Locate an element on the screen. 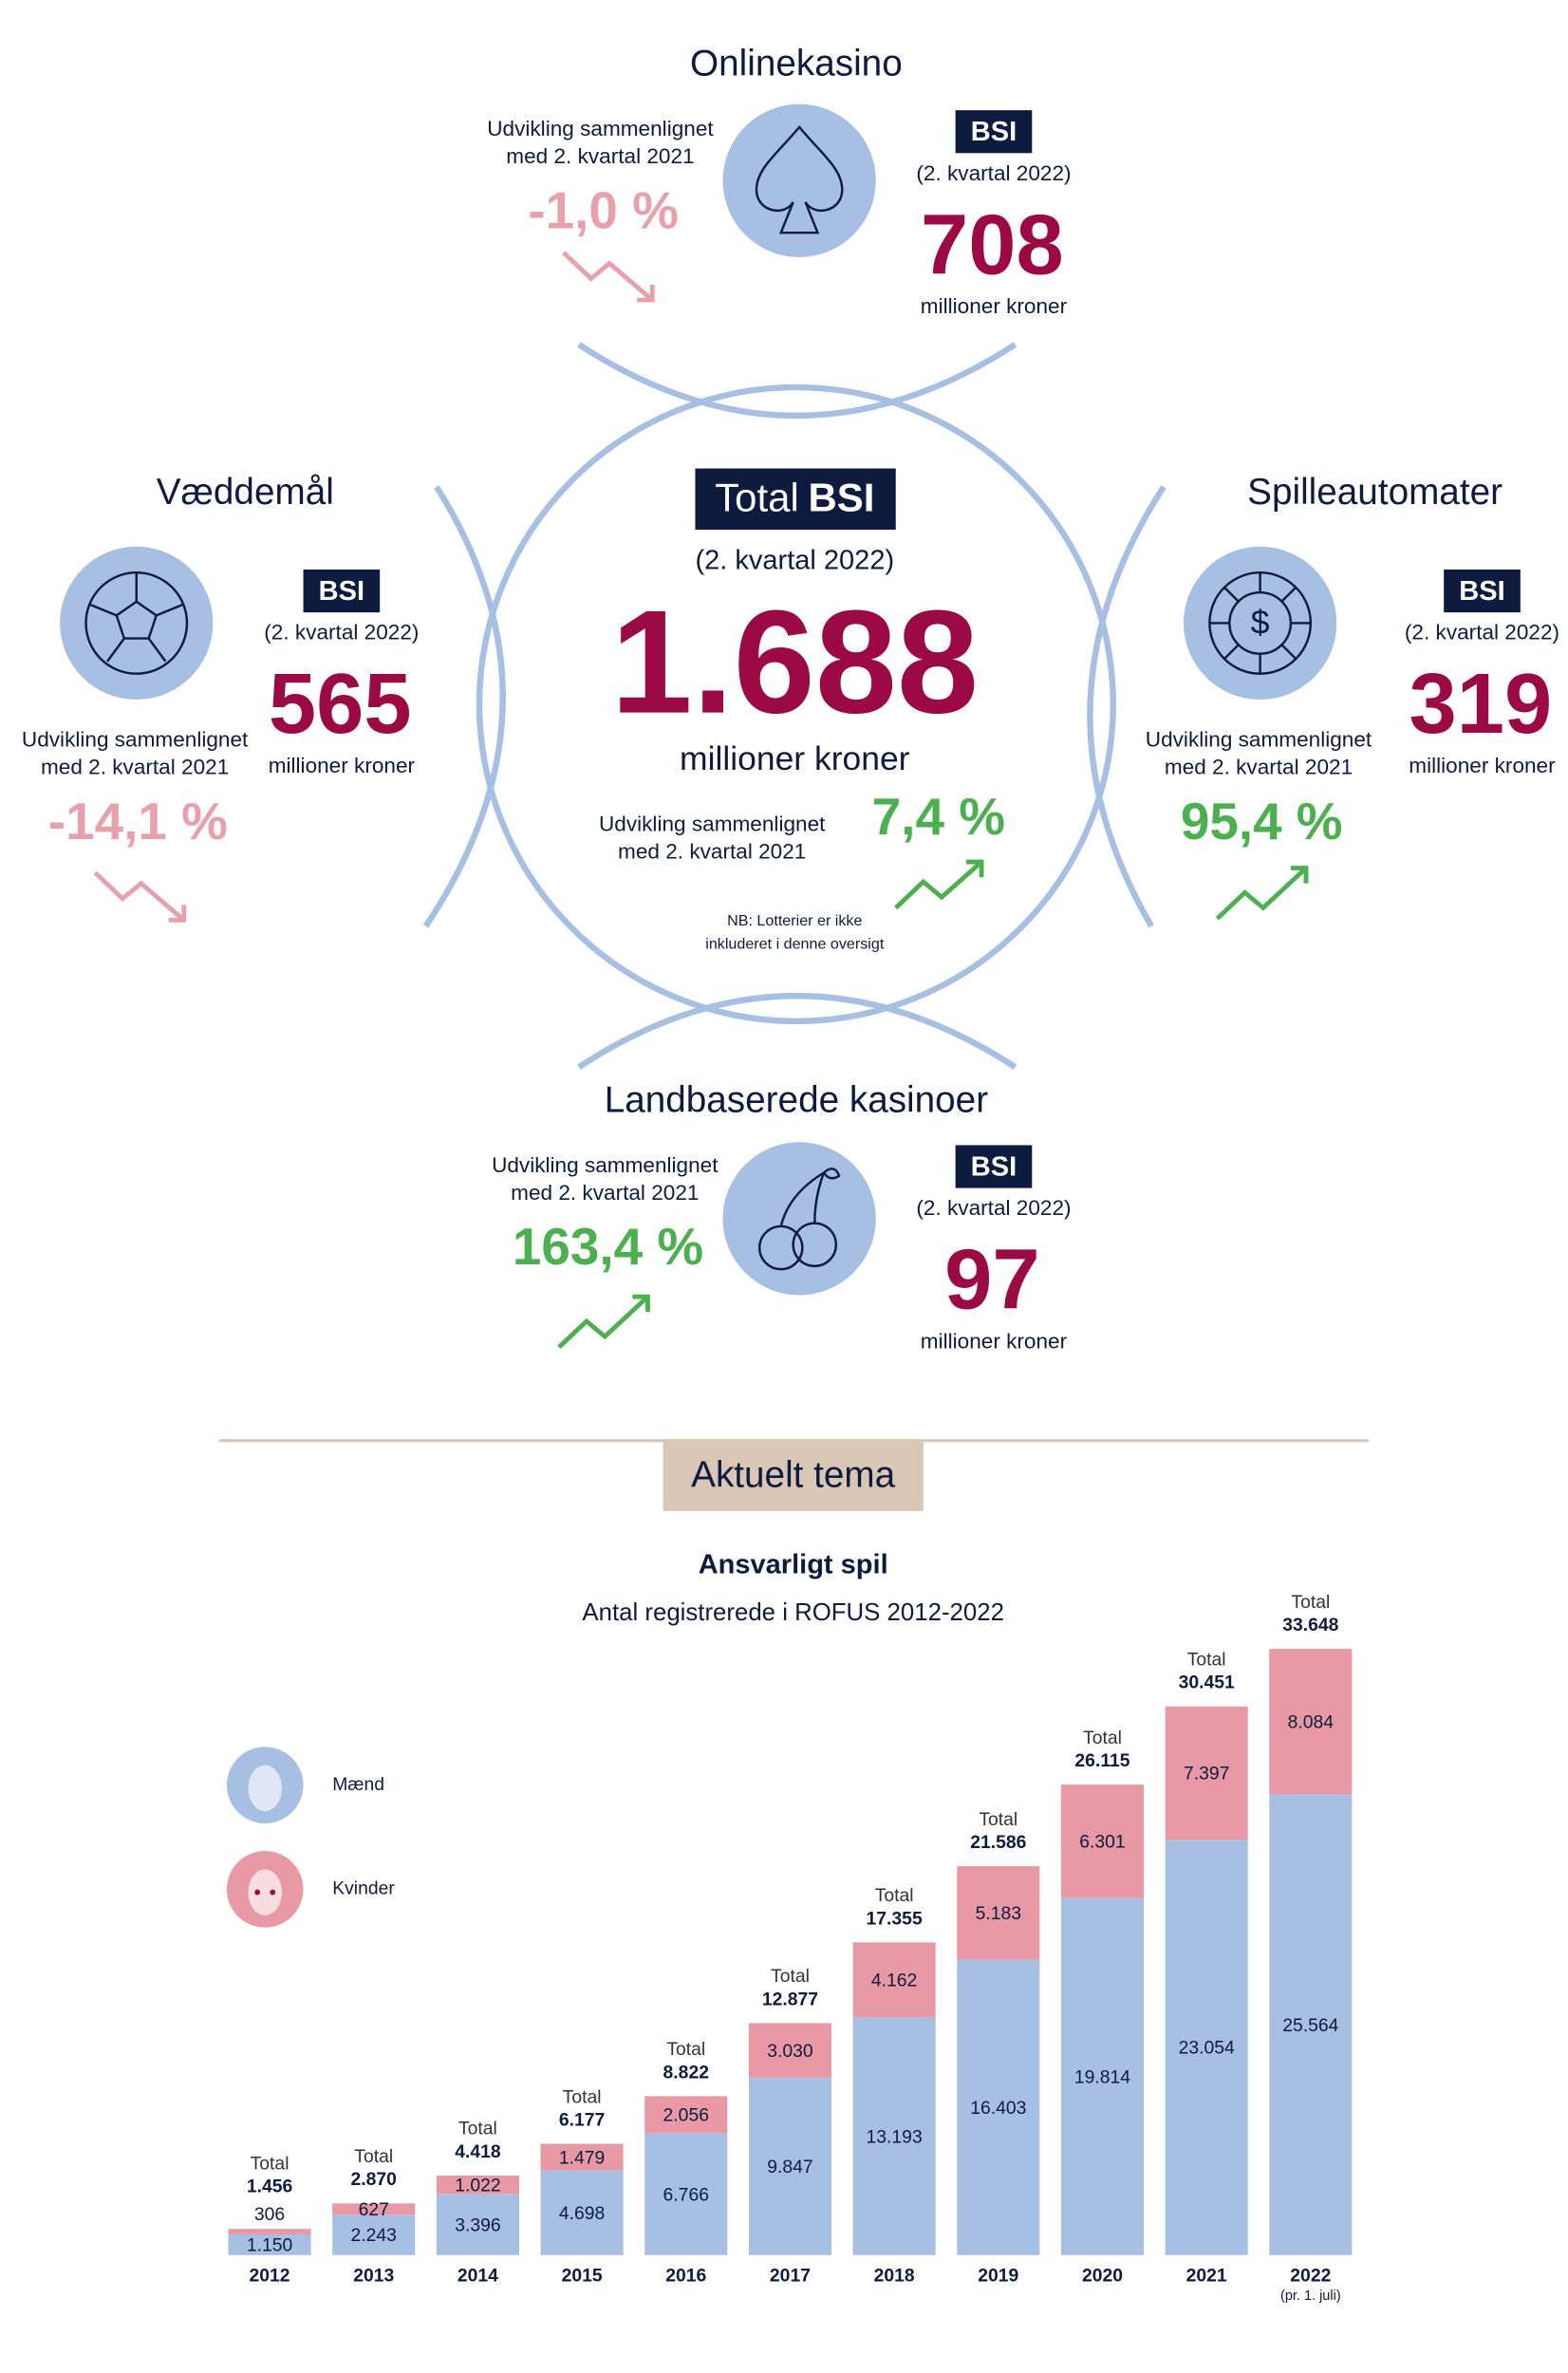 The width and height of the screenshot is (1568, 2373). value-label: 3.030 is located at coordinates (789, 2051).